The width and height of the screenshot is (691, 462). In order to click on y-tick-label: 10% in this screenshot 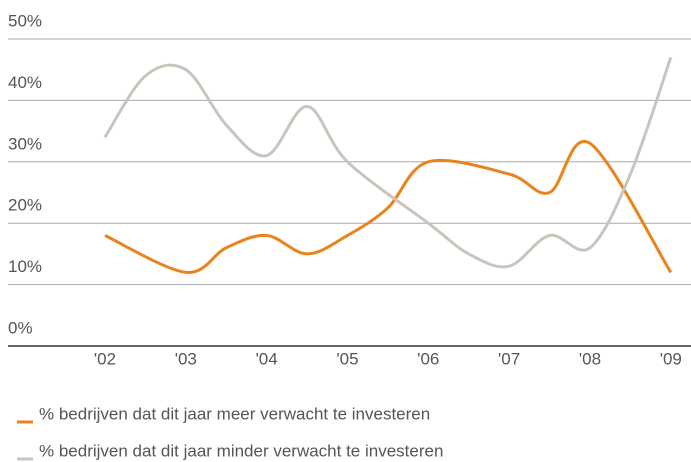, I will do `click(25, 266)`.